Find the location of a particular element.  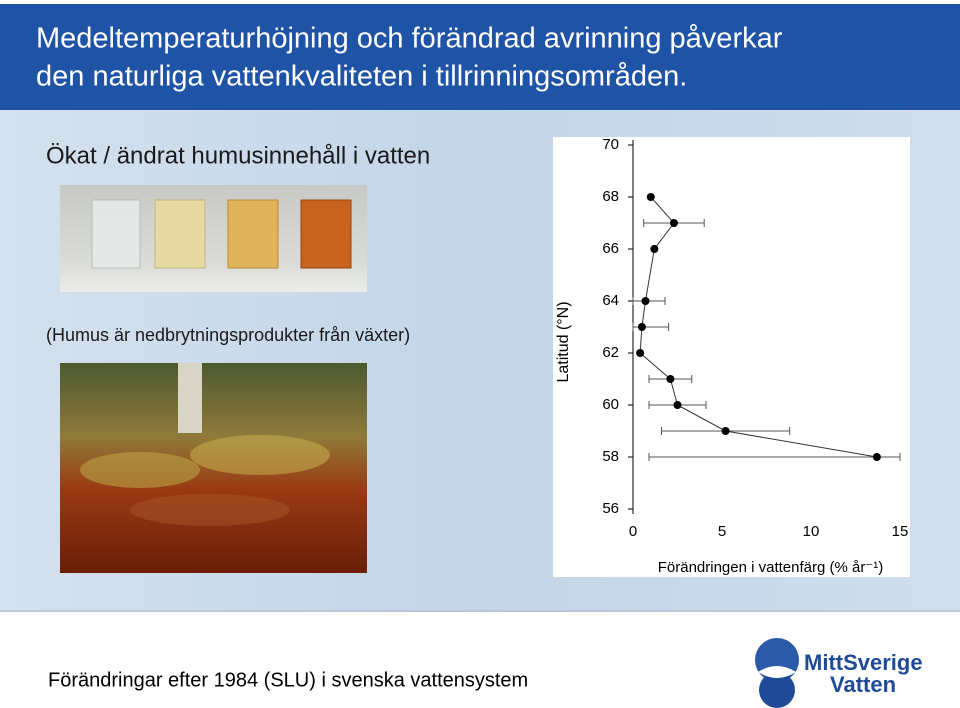

y-tick-label: 62 is located at coordinates (610, 352).